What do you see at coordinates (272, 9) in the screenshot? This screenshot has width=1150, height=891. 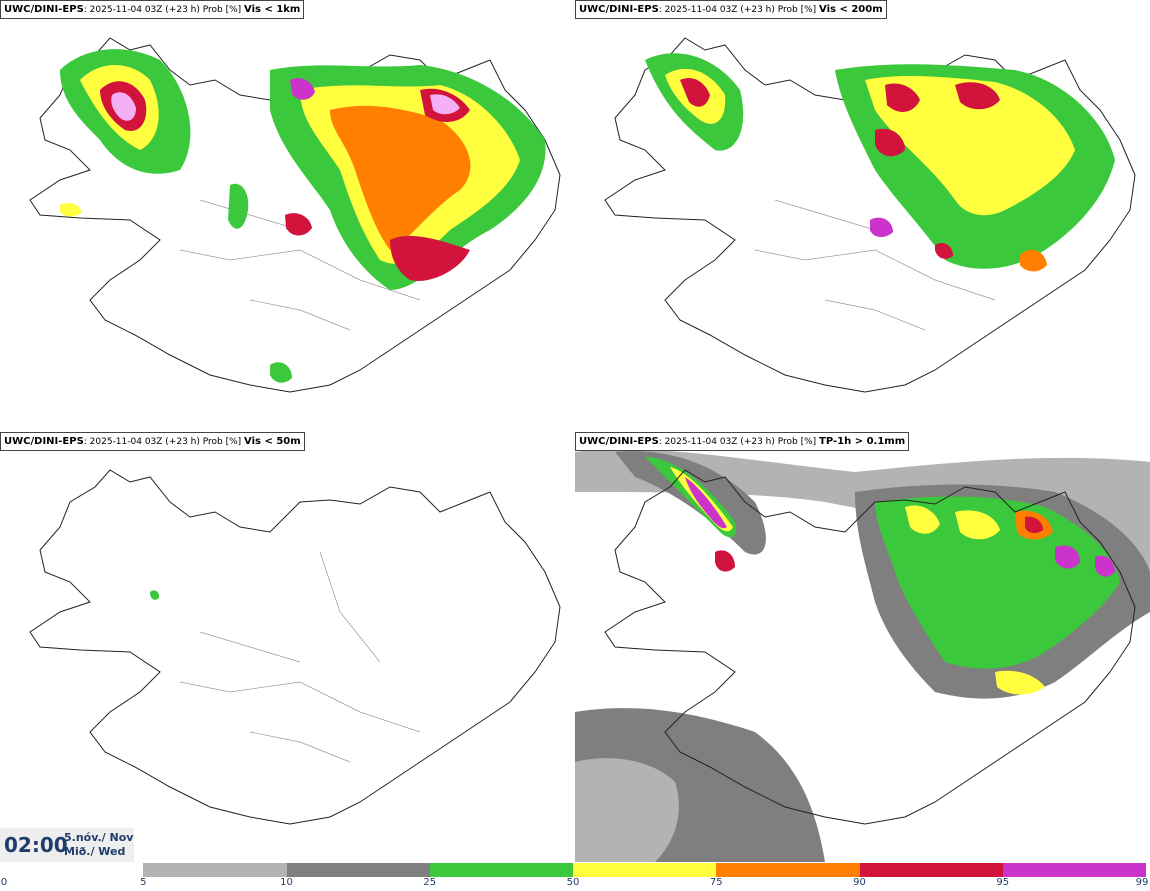 I see `variable-label: Vis < 1km` at bounding box center [272, 9].